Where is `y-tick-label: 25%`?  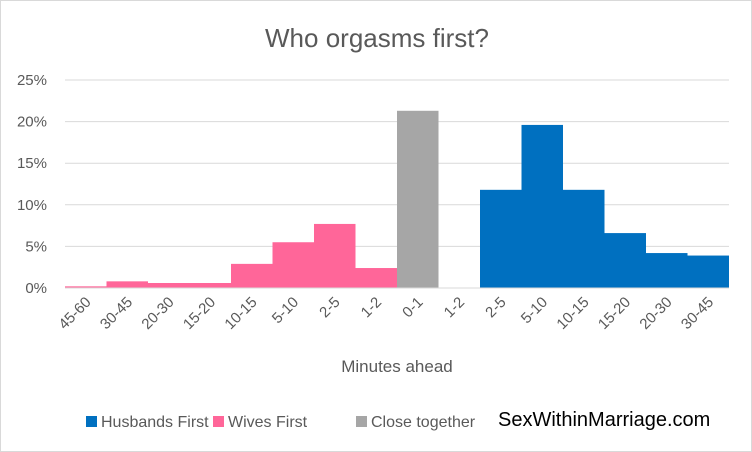
y-tick-label: 25% is located at coordinates (32, 80).